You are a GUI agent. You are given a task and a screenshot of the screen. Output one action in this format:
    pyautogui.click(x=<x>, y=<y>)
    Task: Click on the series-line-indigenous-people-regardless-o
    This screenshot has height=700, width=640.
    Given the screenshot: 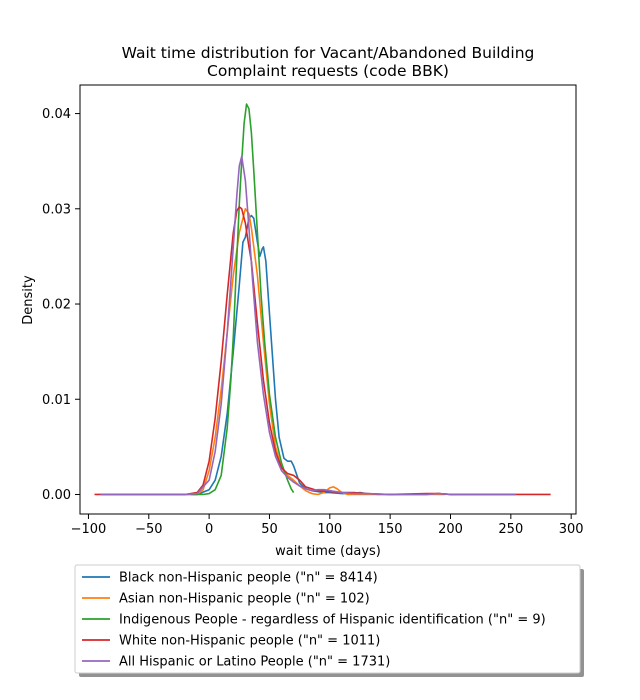 What is the action you would take?
    pyautogui.click(x=243, y=299)
    